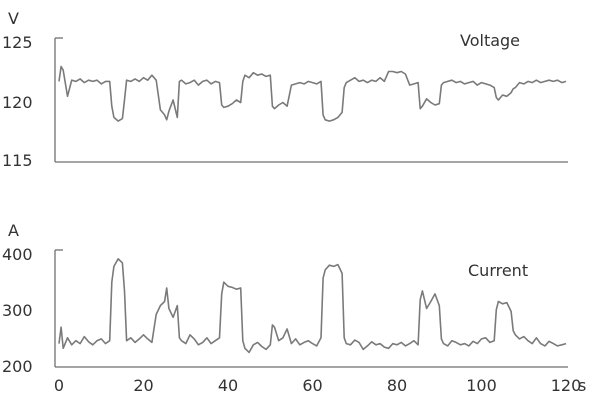  Describe the element at coordinates (17, 366) in the screenshot. I see `current-ytick-200: 200` at that location.